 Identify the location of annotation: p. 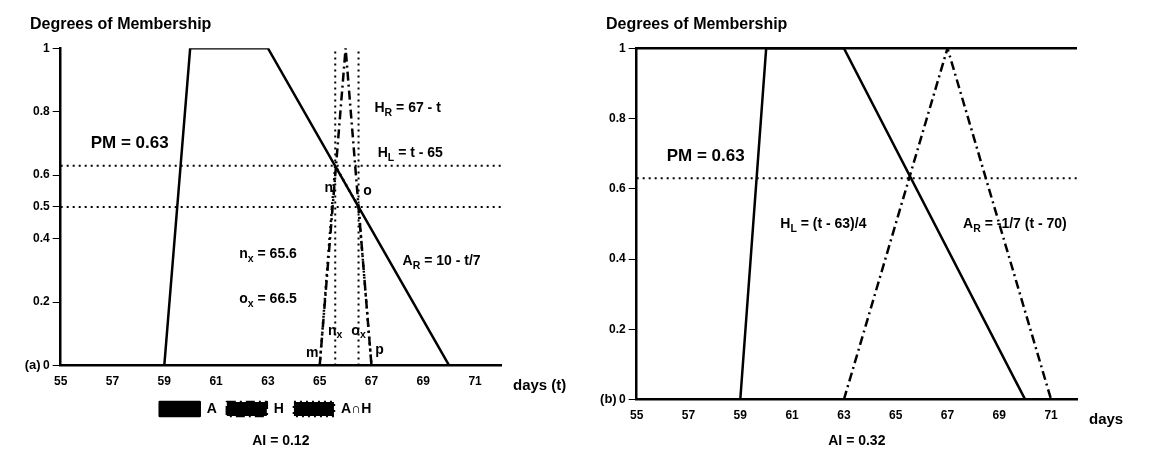
(379, 348).